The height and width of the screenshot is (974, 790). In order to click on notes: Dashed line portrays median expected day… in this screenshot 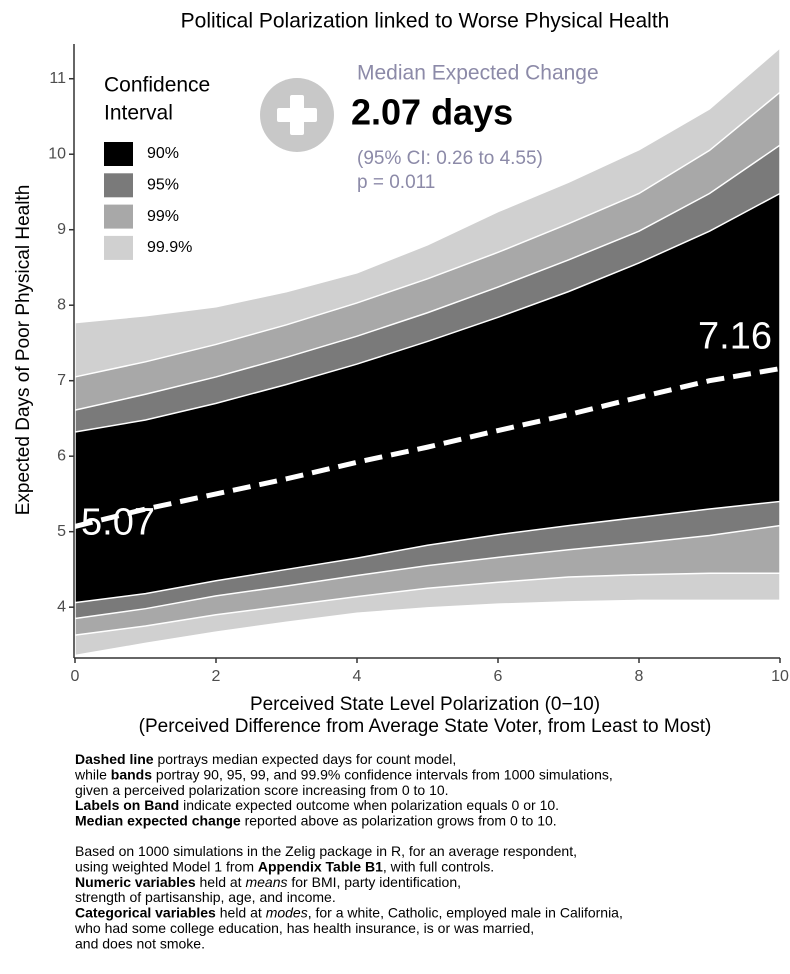, I will do `click(348, 851)`.